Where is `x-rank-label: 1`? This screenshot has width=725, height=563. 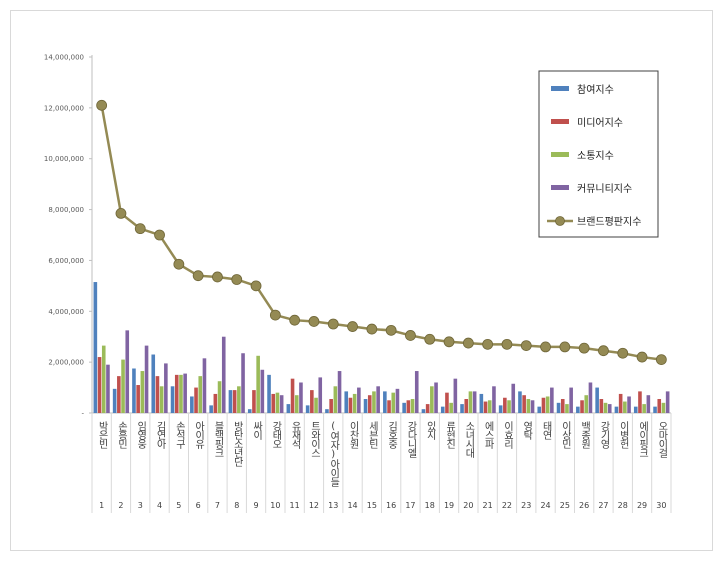
x-rank-label: 1 is located at coordinates (101, 505).